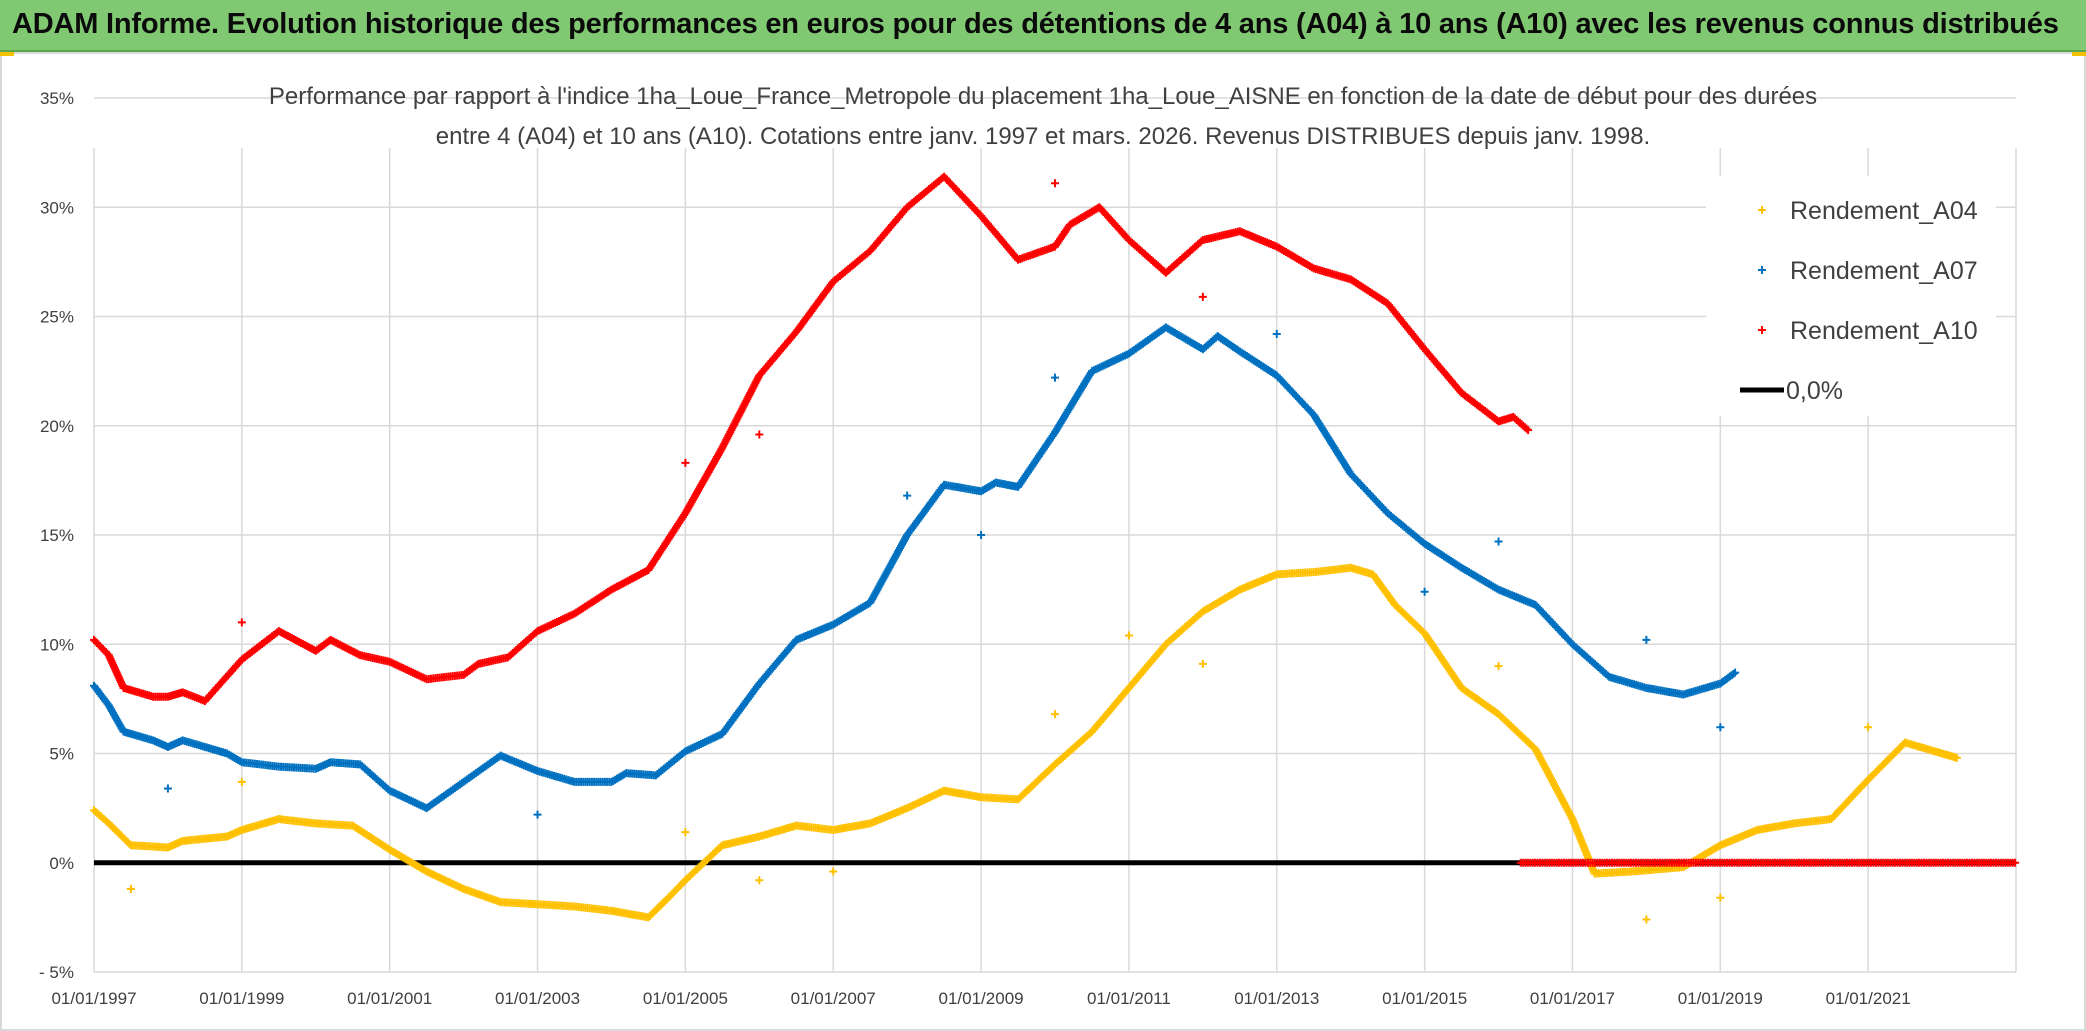 This screenshot has height=1031, width=2086. What do you see at coordinates (1572, 998) in the screenshot?
I see `x-tick-label: 01/01/2017` at bounding box center [1572, 998].